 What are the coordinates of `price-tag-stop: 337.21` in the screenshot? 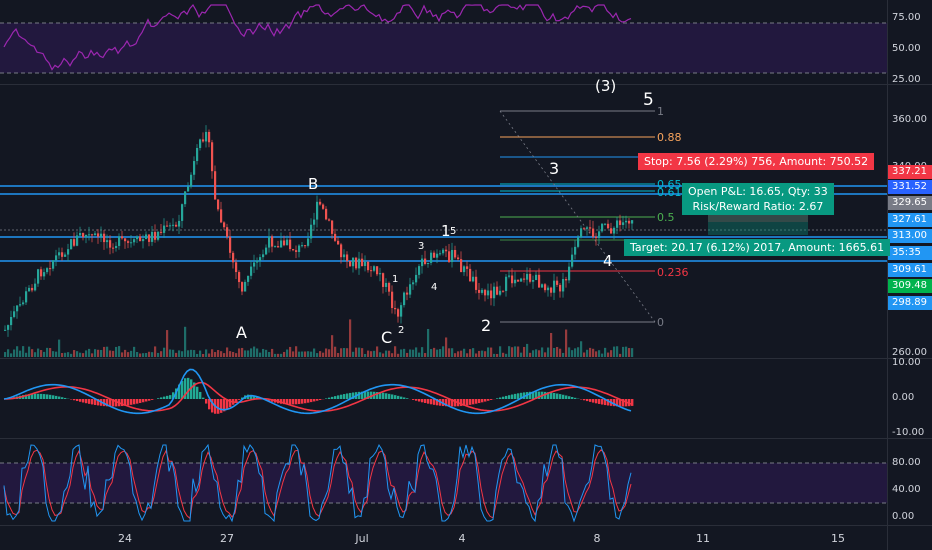 It's located at (910, 172).